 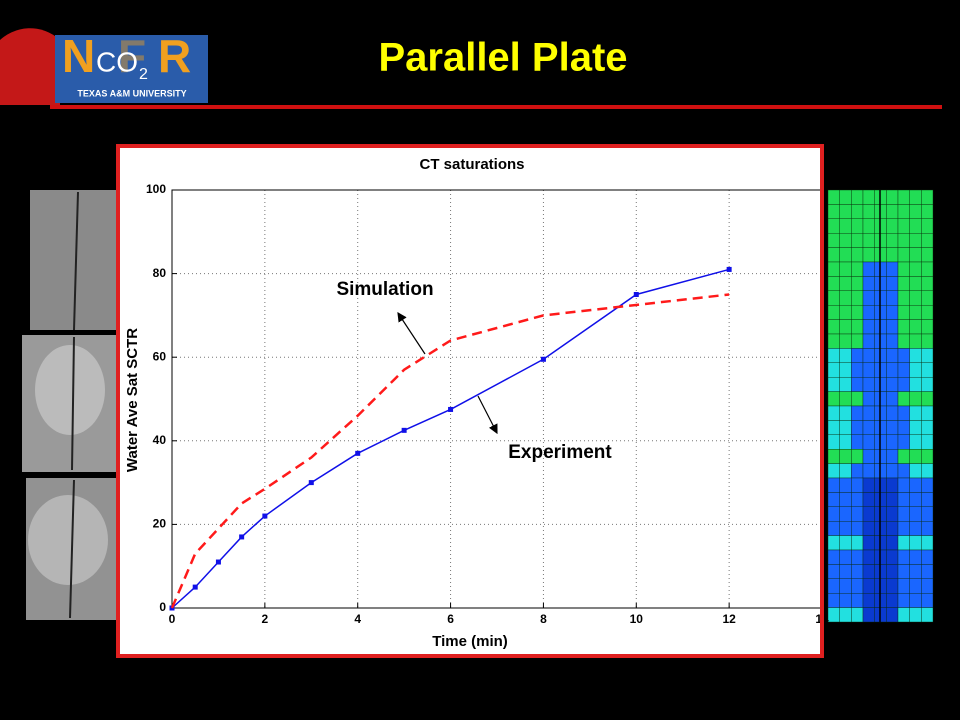 I want to click on logo: N F R CO 2 TEXAS A&M UNIVERSITY, so click(x=104, y=66).